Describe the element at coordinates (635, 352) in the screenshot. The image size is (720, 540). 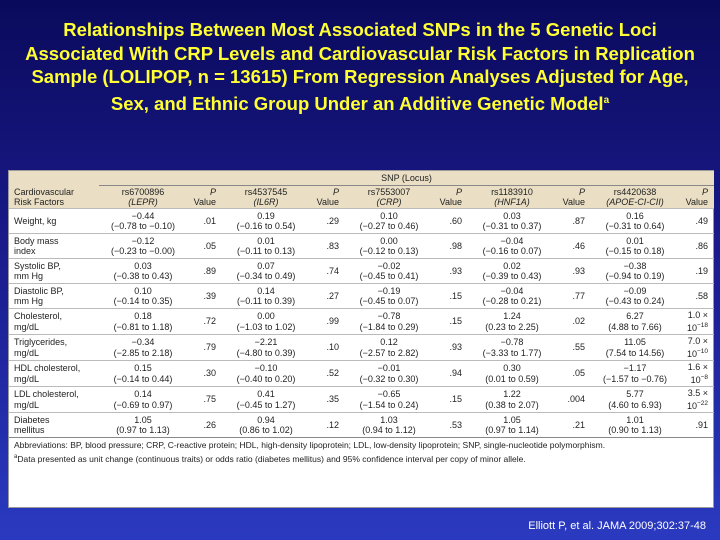
I see `confidence-interval: (7.54 to 14.56)` at that location.